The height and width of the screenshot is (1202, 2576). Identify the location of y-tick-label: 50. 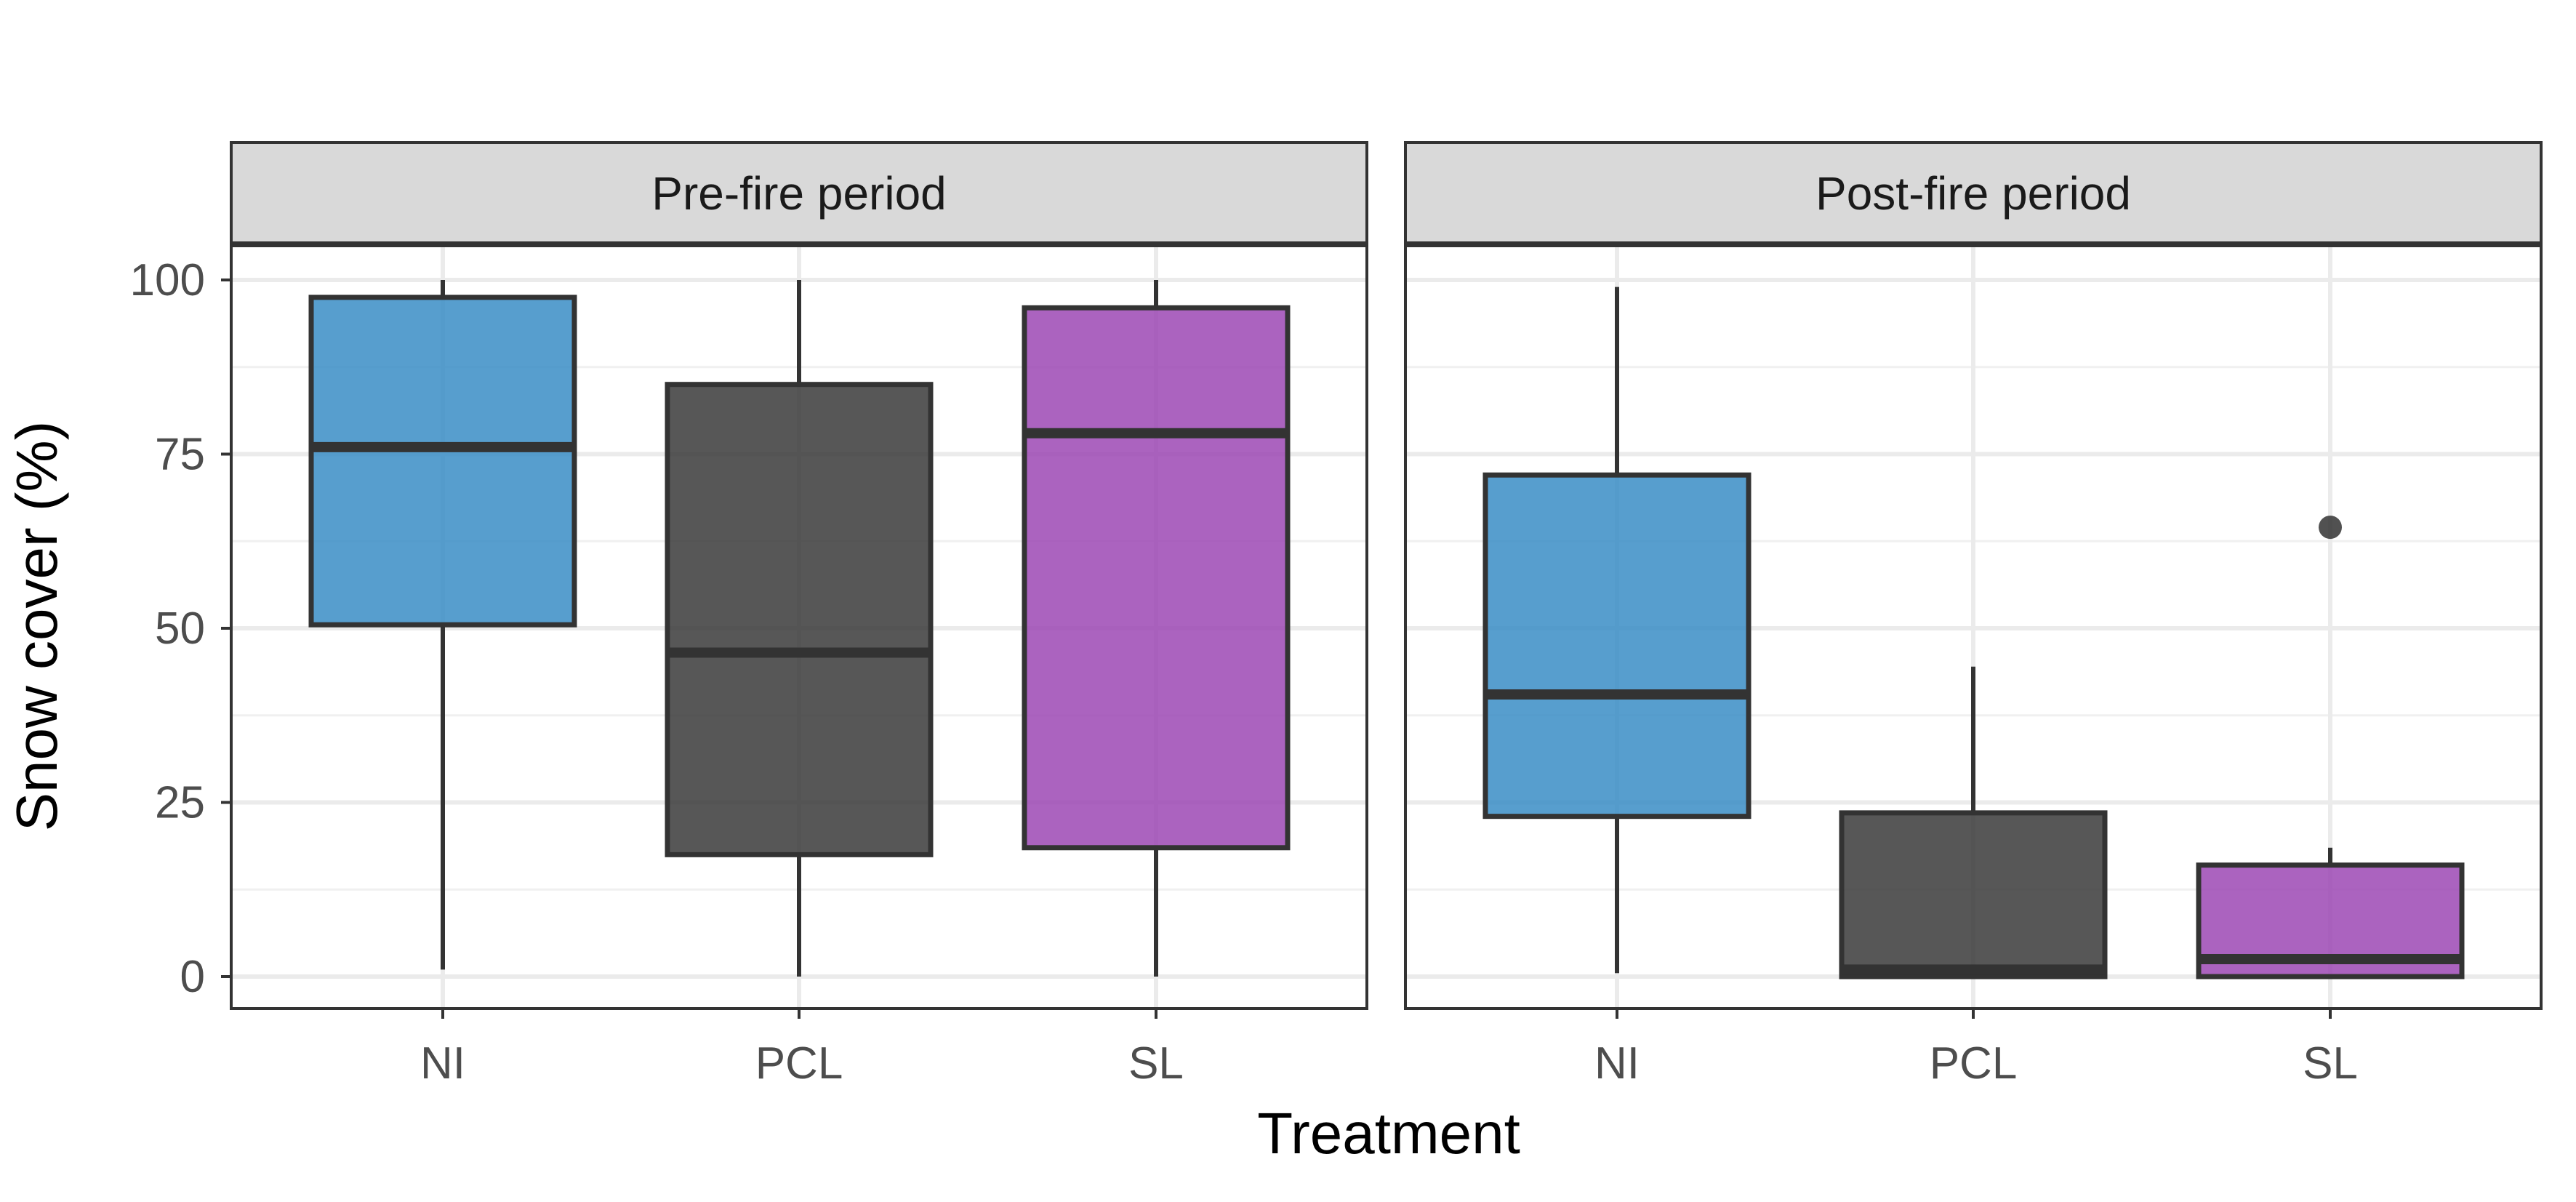
(180, 629).